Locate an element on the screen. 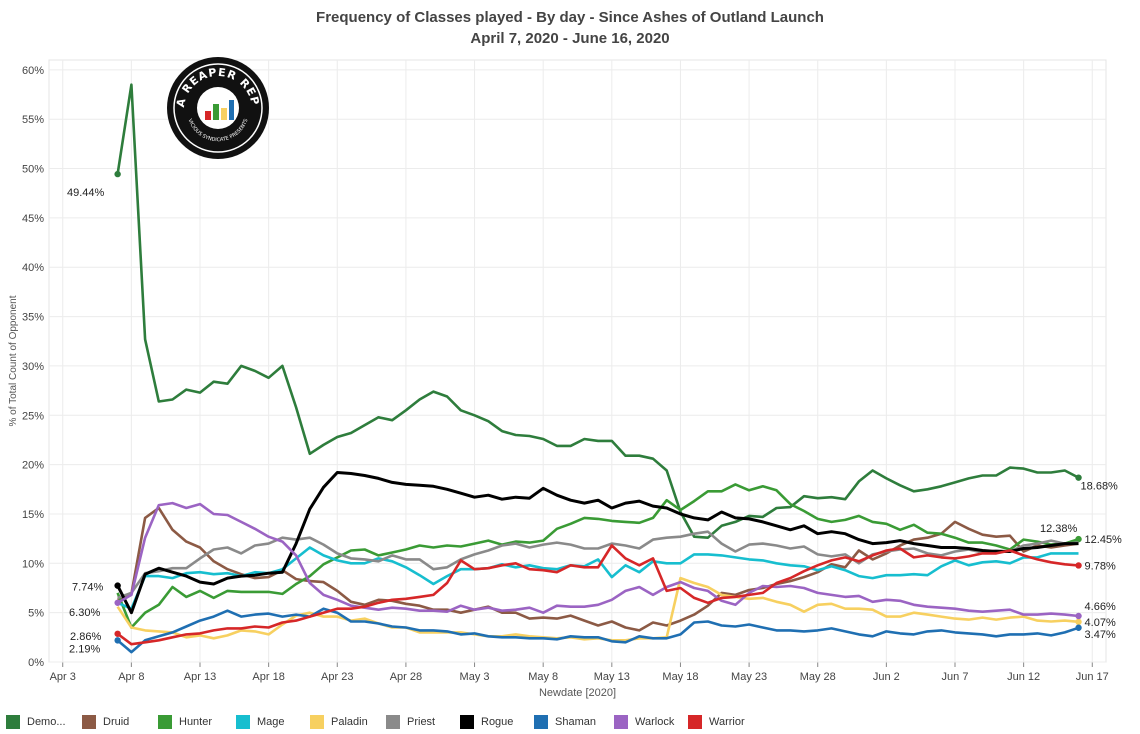 The width and height of the screenshot is (1140, 734). series-end-label: 4.66% is located at coordinates (1100, 607).